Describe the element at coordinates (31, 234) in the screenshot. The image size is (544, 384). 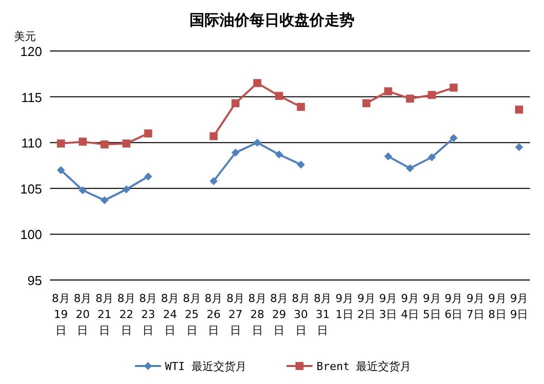
I see `y-tick-label: 100` at that location.